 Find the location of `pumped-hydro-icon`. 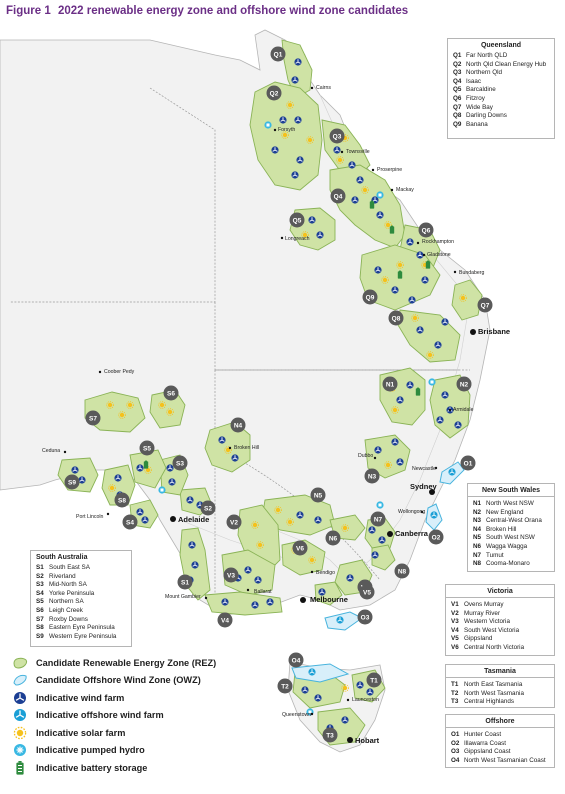

pumped-hydro-icon is located at coordinates (20, 750).